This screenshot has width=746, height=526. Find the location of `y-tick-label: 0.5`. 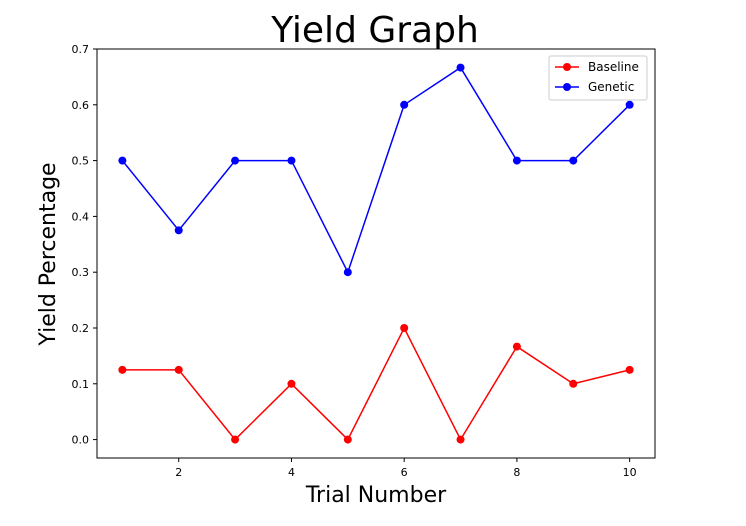

y-tick-label: 0.5 is located at coordinates (81, 161).